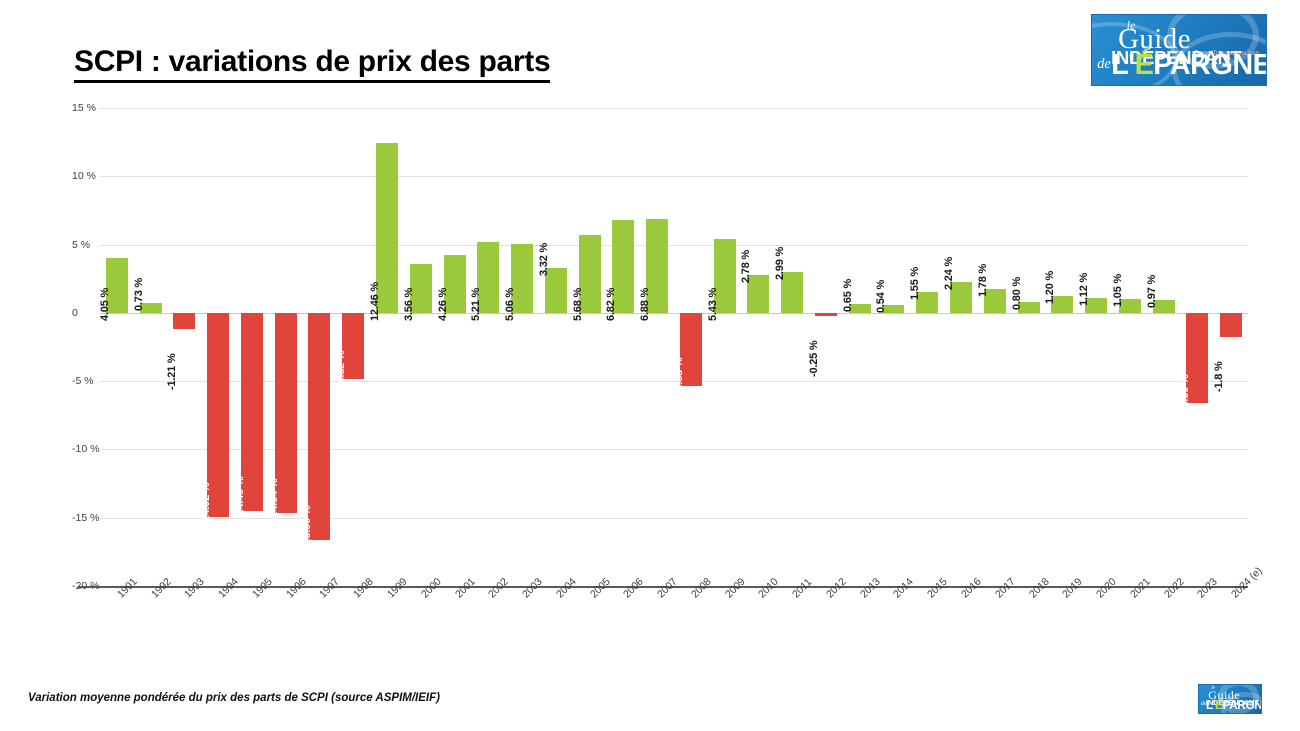  What do you see at coordinates (543, 259) in the screenshot?
I see `bar-value-label: 3.32 %` at bounding box center [543, 259].